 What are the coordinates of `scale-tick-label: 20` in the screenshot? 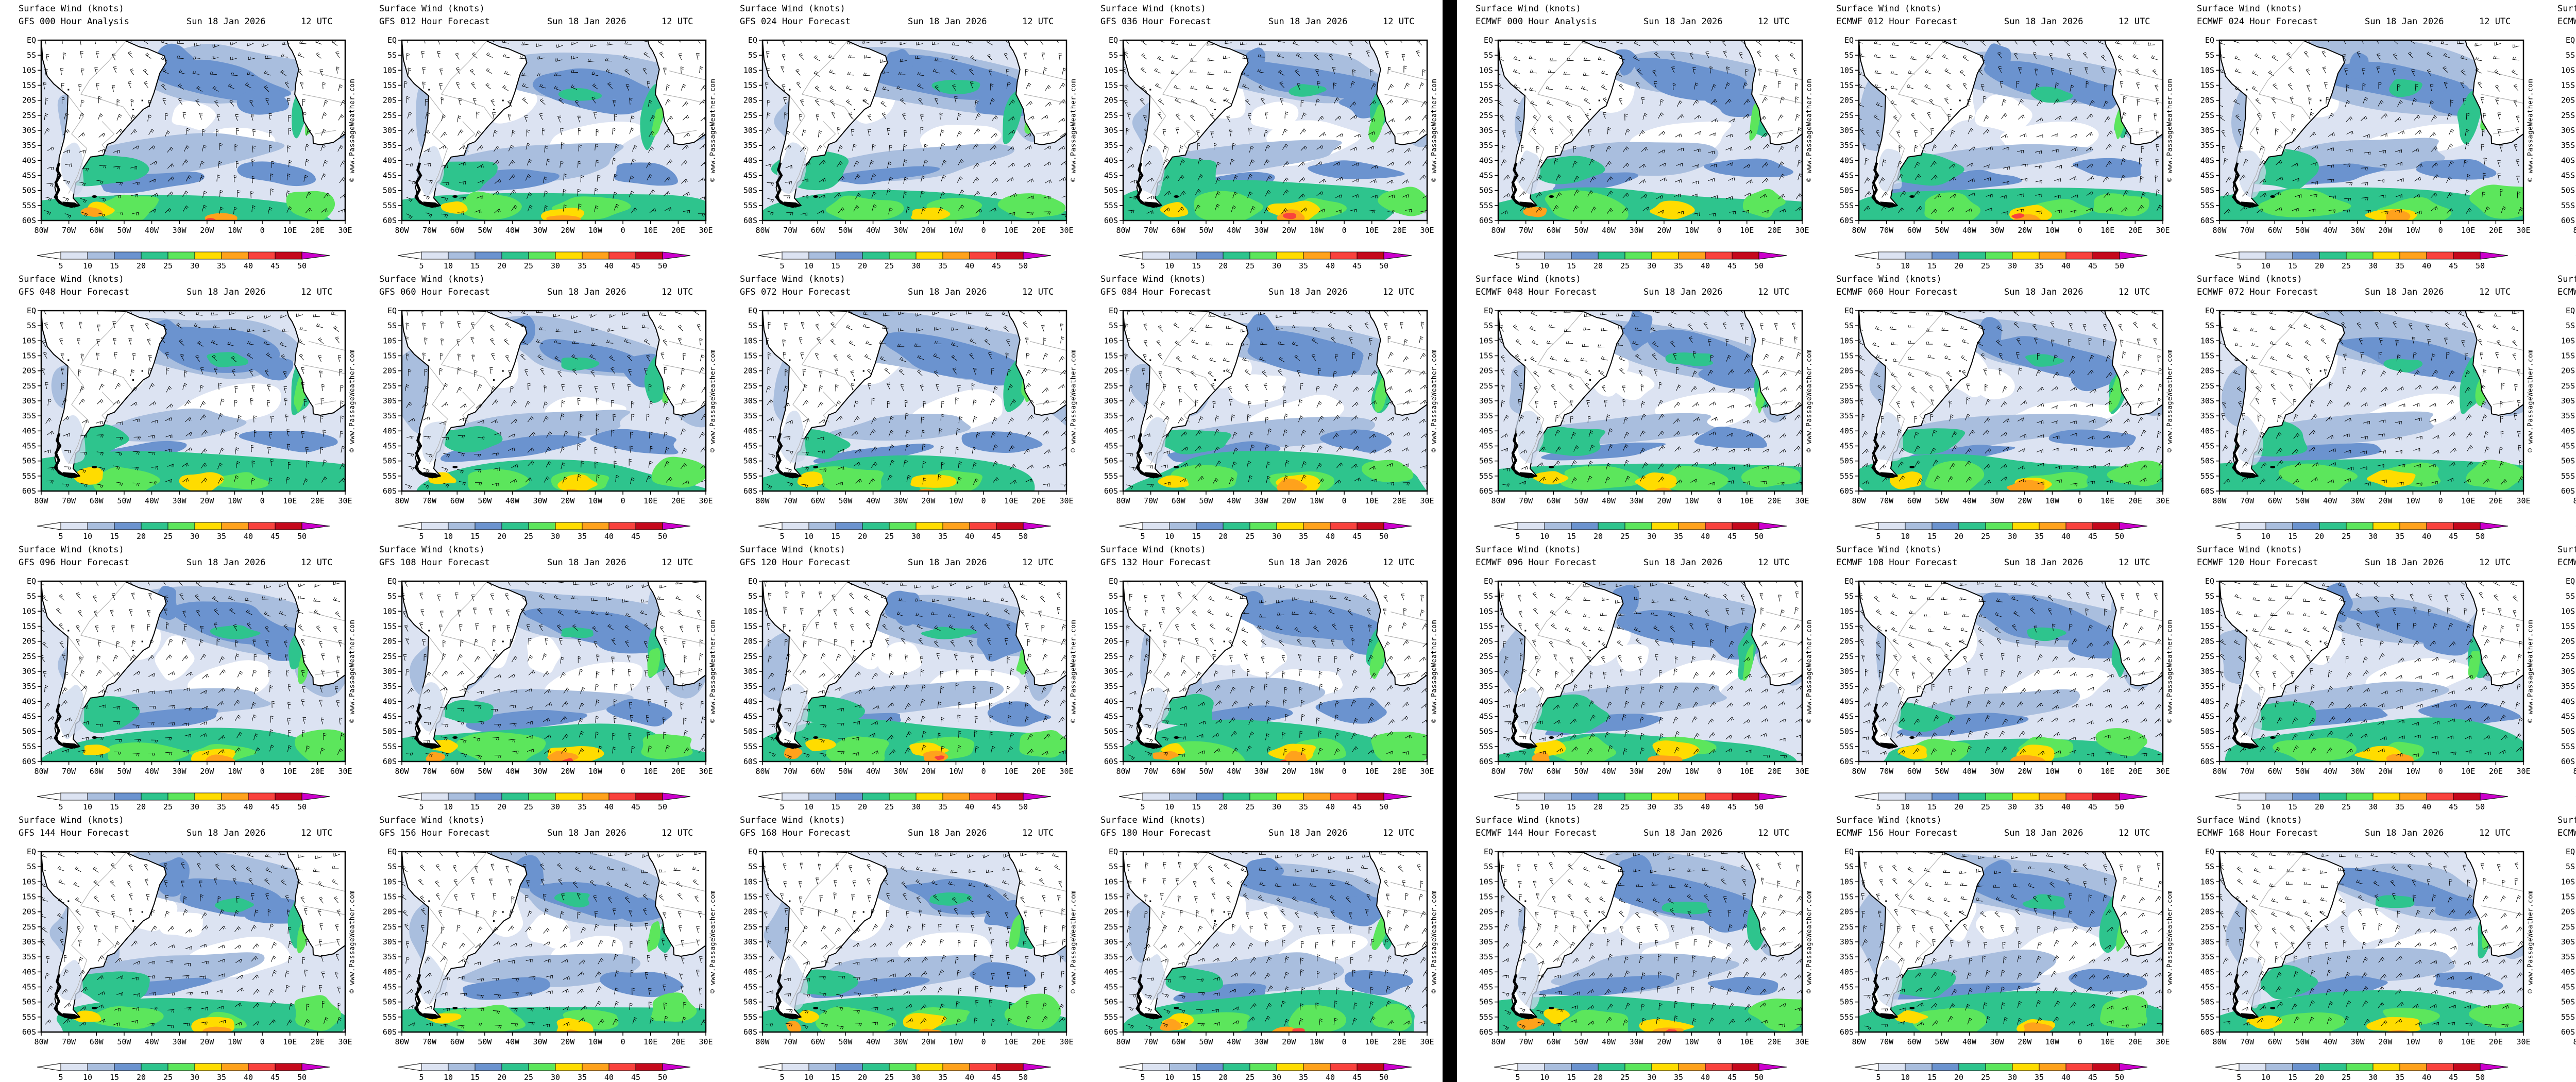 It's located at (1598, 537).